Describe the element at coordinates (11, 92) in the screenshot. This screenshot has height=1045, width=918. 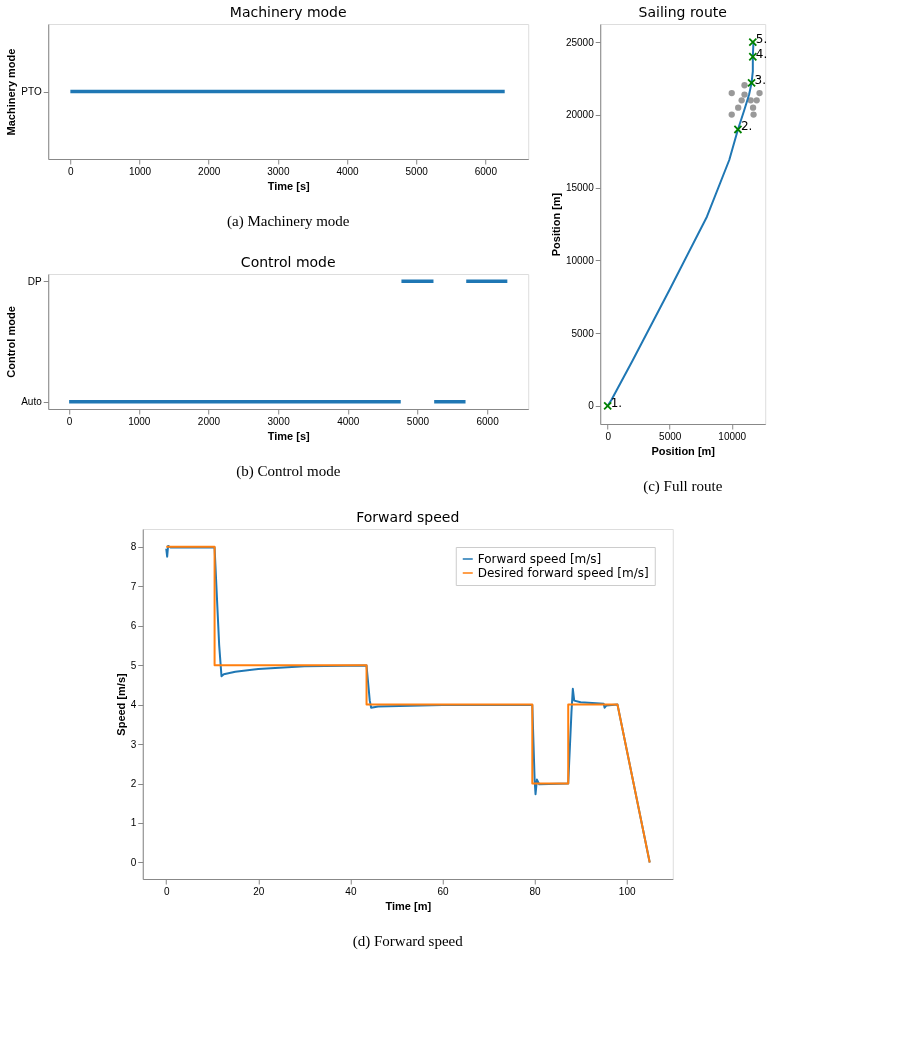
I see `y-axis-title: Machinery mode` at that location.